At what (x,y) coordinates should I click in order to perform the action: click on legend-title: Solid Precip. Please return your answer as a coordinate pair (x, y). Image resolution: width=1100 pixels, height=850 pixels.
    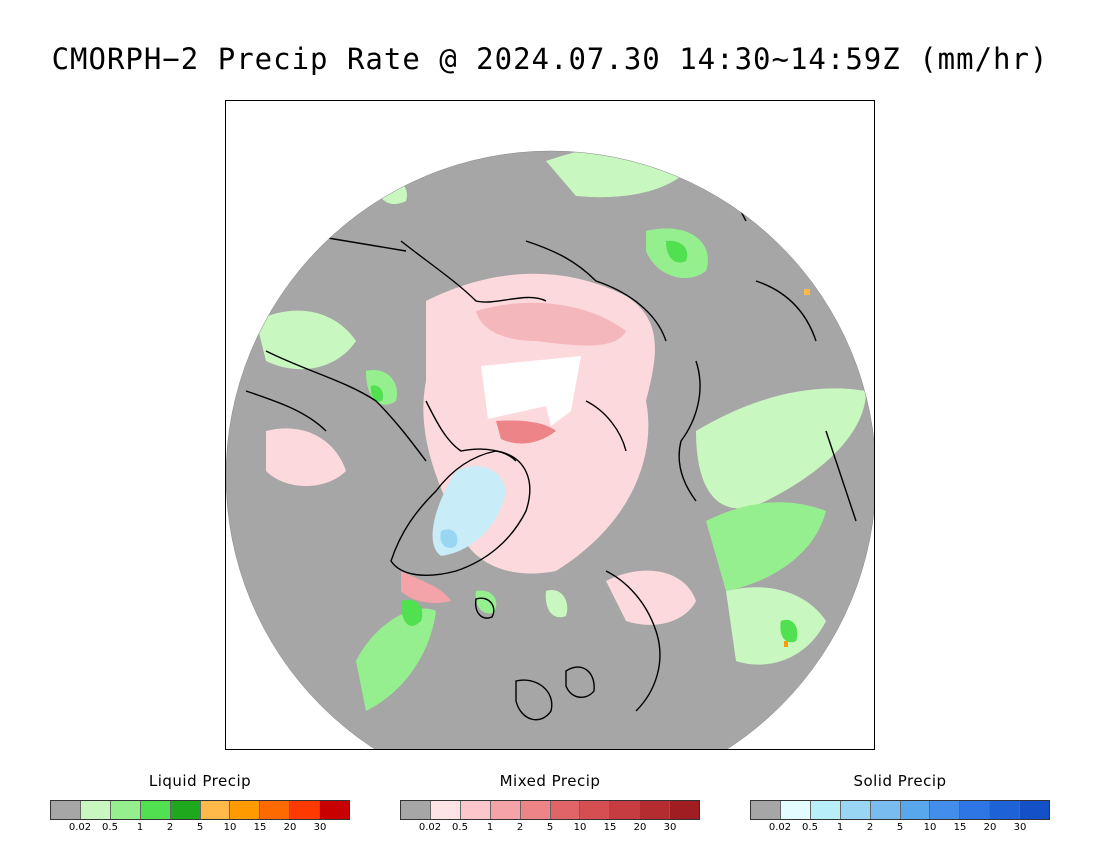
    Looking at the image, I should click on (900, 781).